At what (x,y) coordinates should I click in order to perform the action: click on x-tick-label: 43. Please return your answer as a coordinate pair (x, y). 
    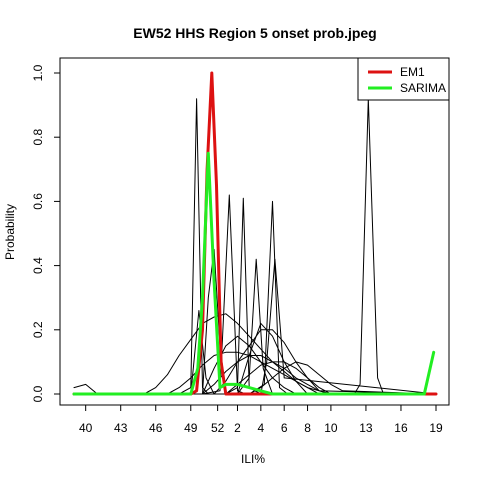
    Looking at the image, I should click on (121, 428).